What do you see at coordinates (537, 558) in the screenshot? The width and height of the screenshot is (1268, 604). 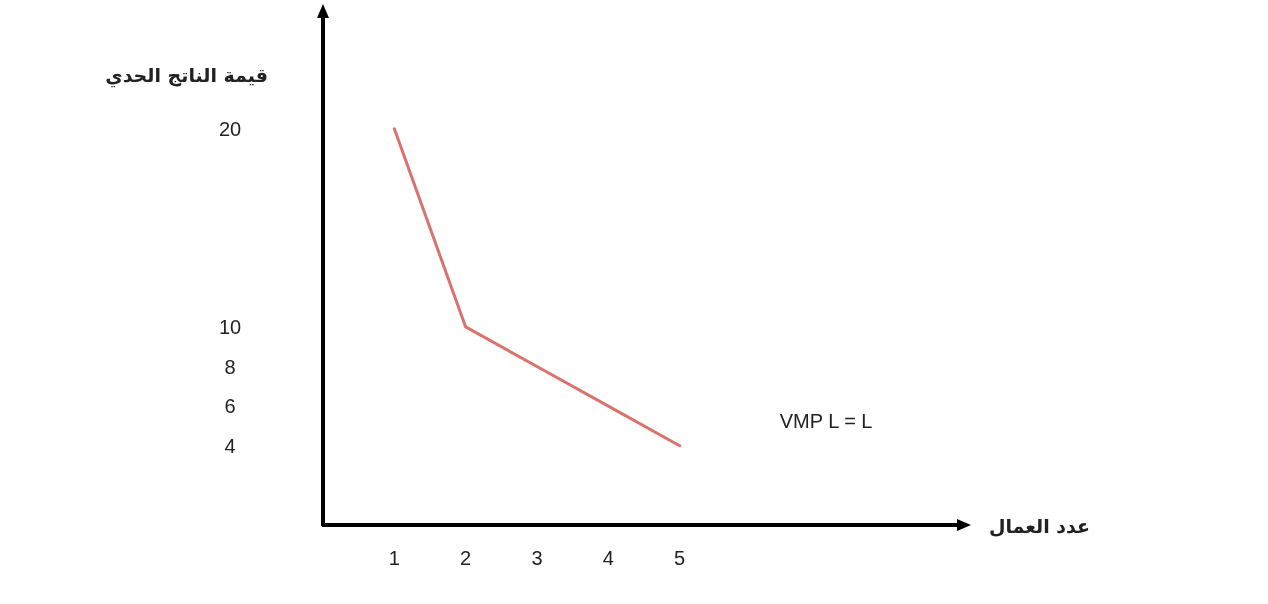 I see `x-tick-label: 3` at bounding box center [537, 558].